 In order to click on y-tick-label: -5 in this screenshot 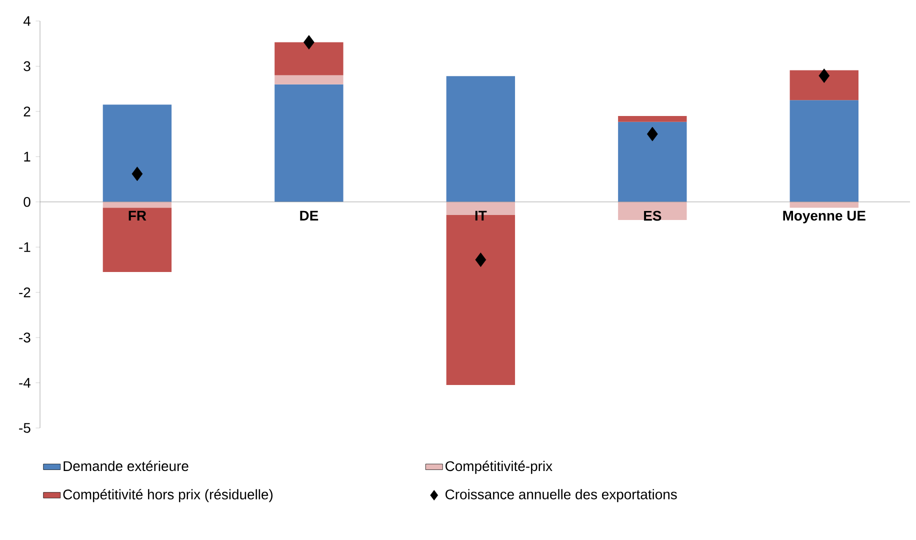, I will do `click(24, 428)`.